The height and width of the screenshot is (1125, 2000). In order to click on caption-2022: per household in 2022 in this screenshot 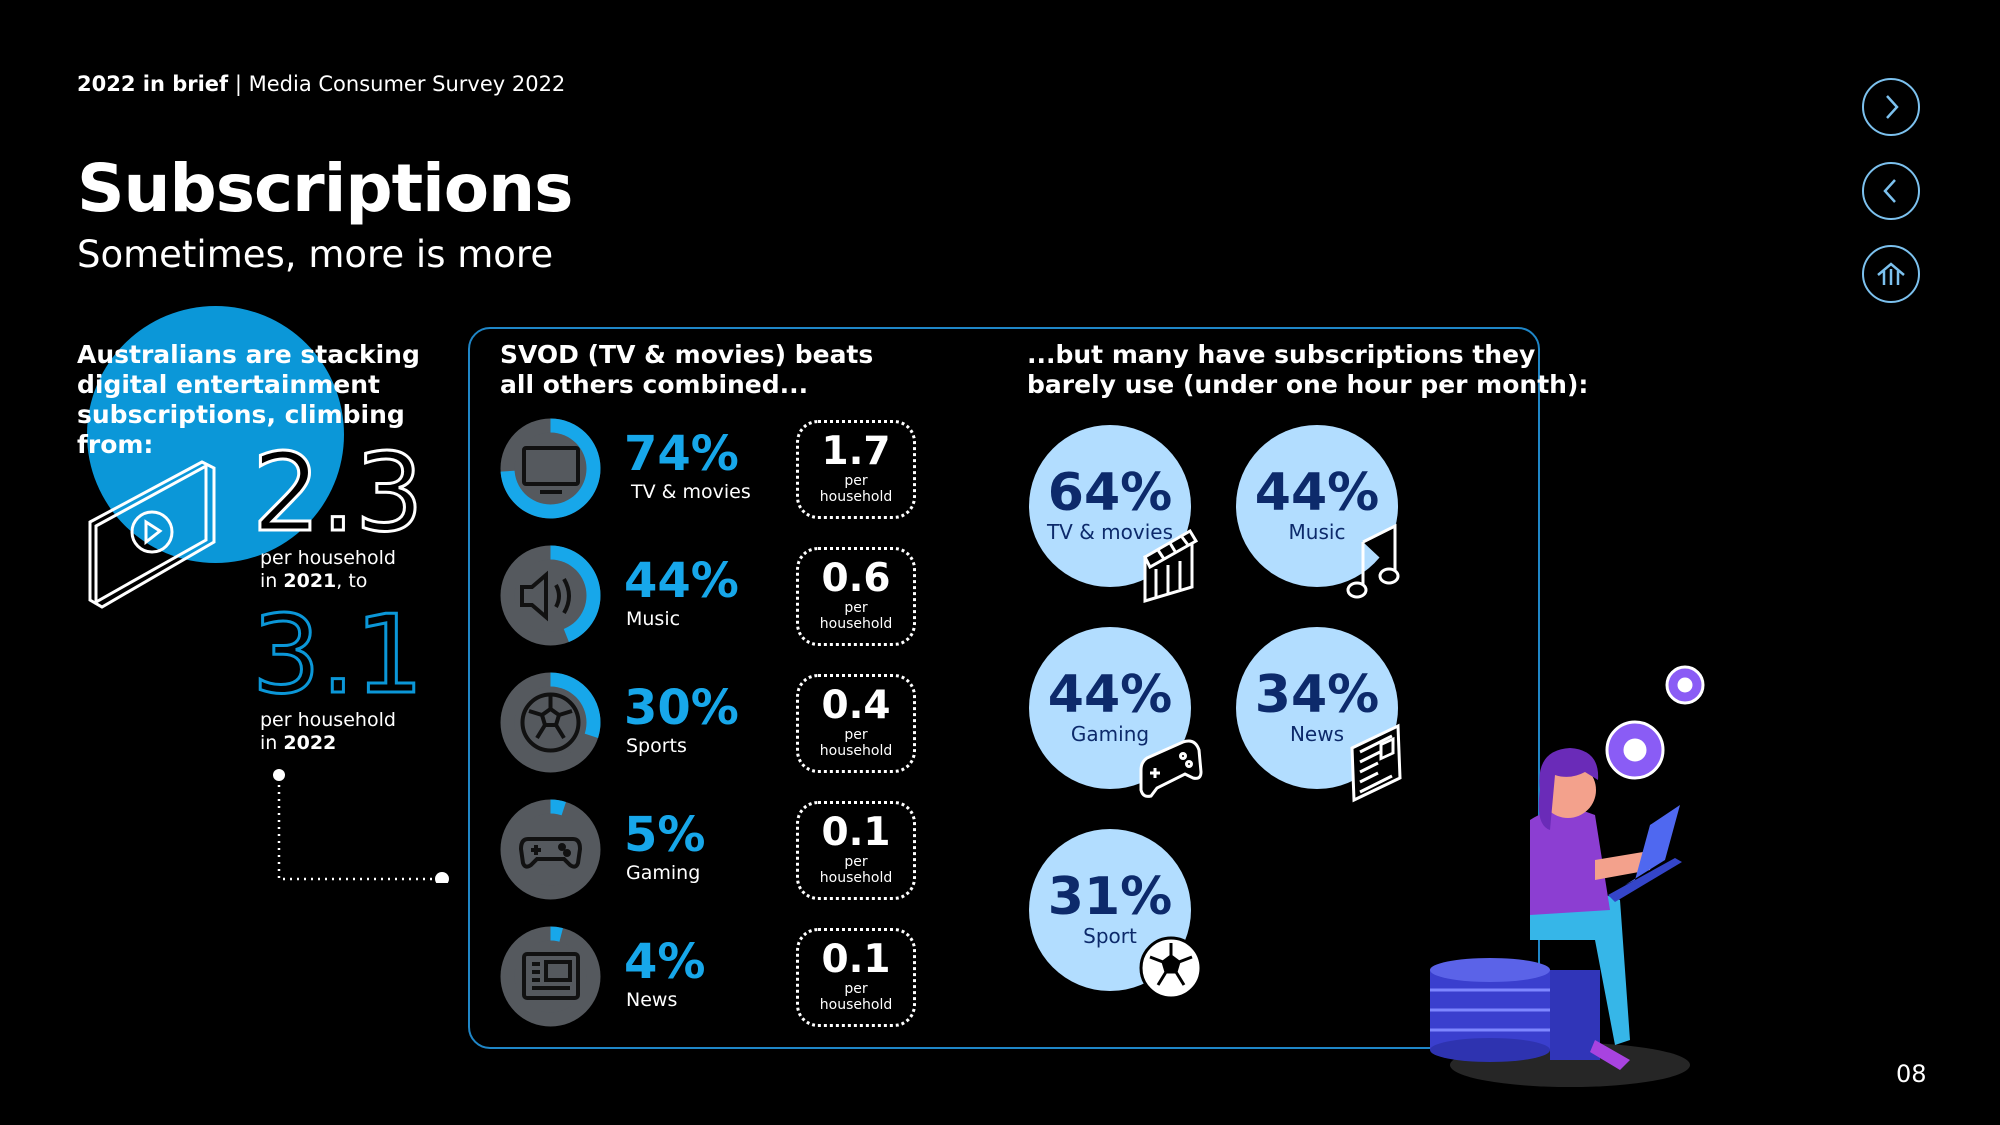, I will do `click(328, 732)`.